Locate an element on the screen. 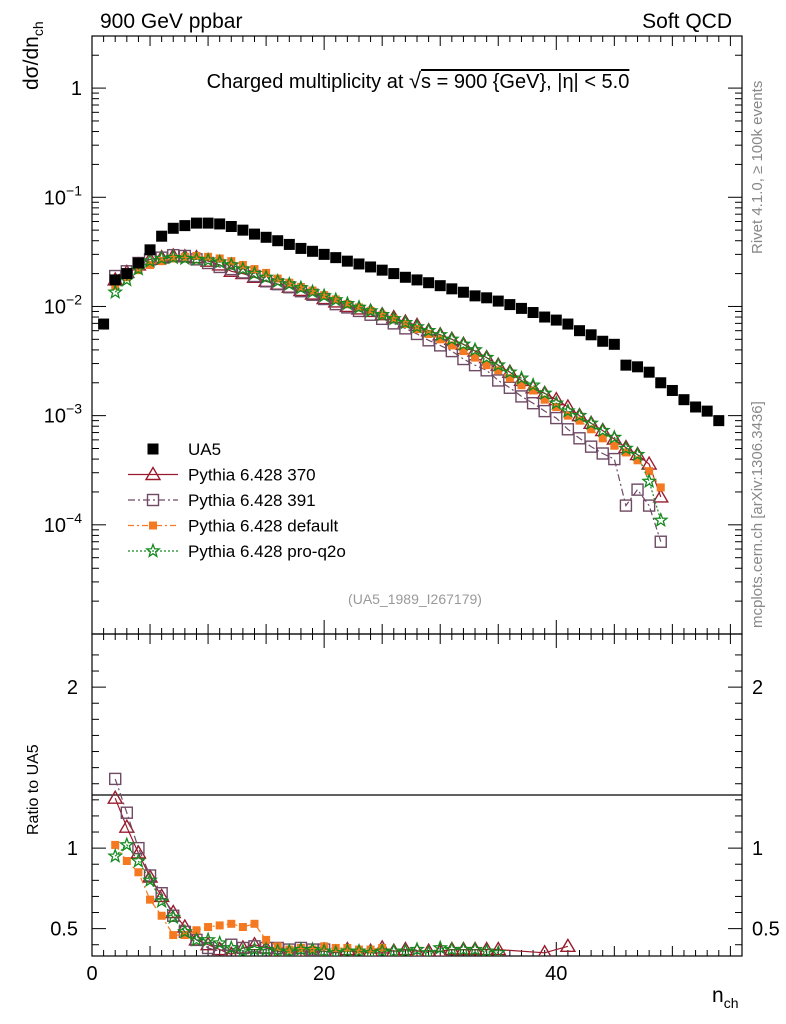 The image size is (786, 1024). y-axis-label-ratio: Ratio to UA5 is located at coordinates (33, 789).